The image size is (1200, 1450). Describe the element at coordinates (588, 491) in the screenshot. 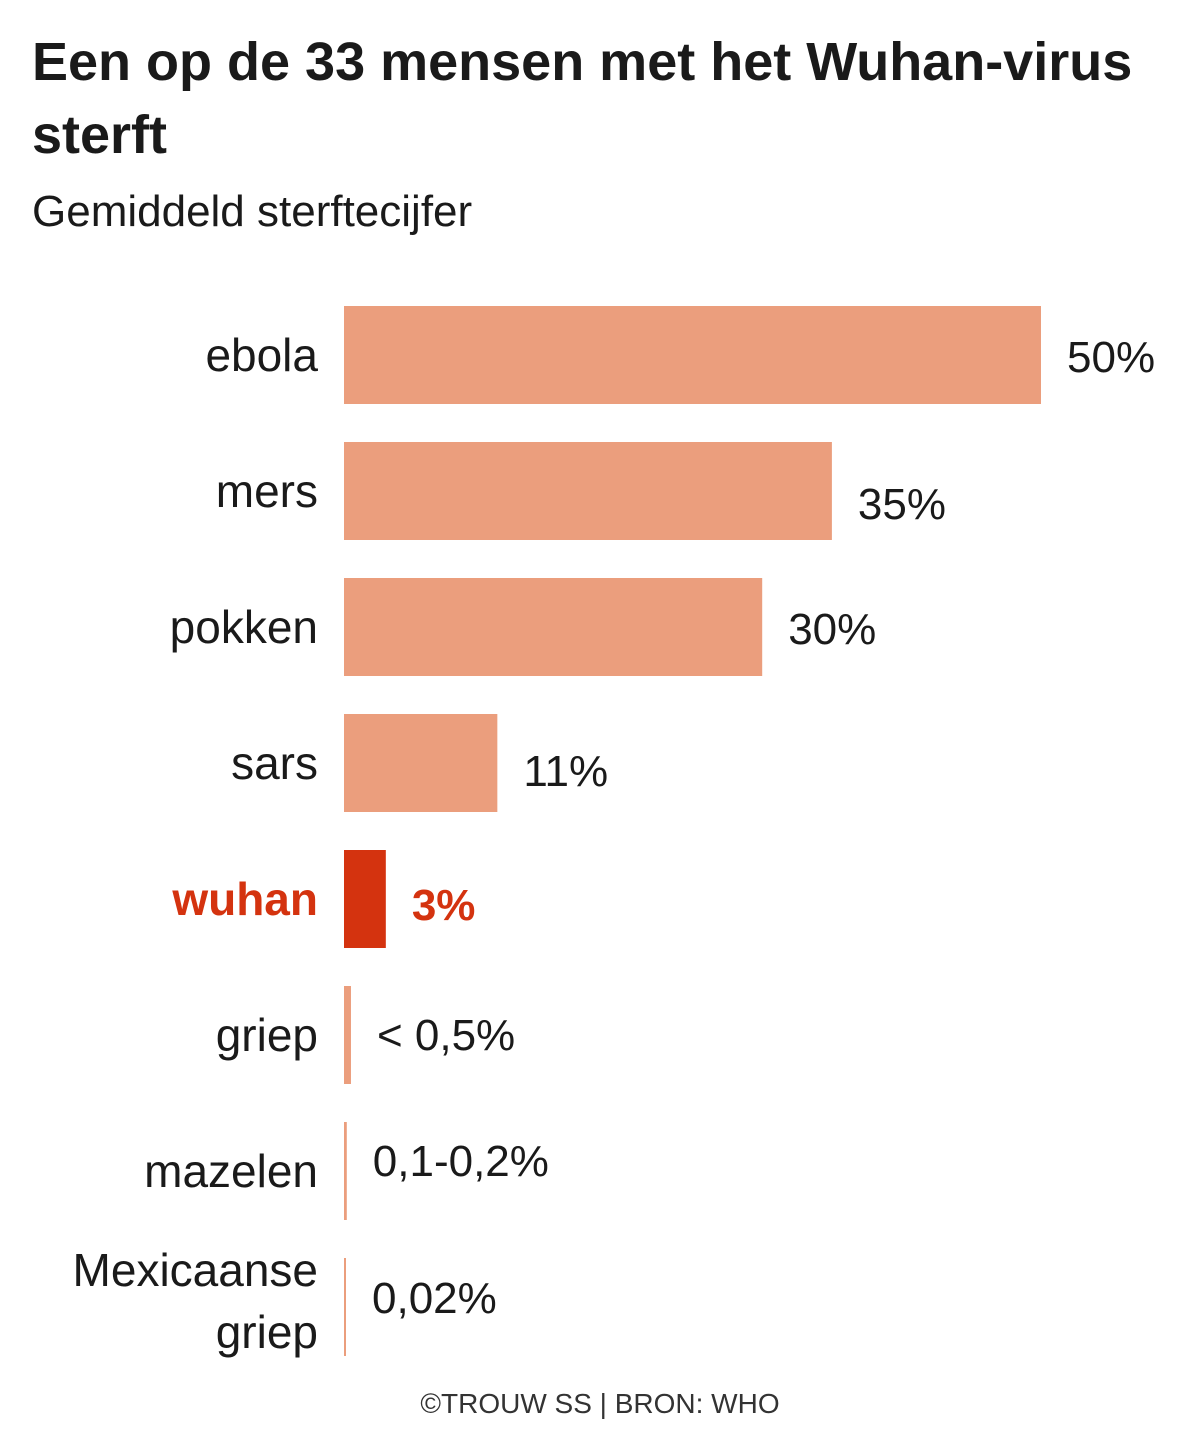

I see `bar-mers` at that location.